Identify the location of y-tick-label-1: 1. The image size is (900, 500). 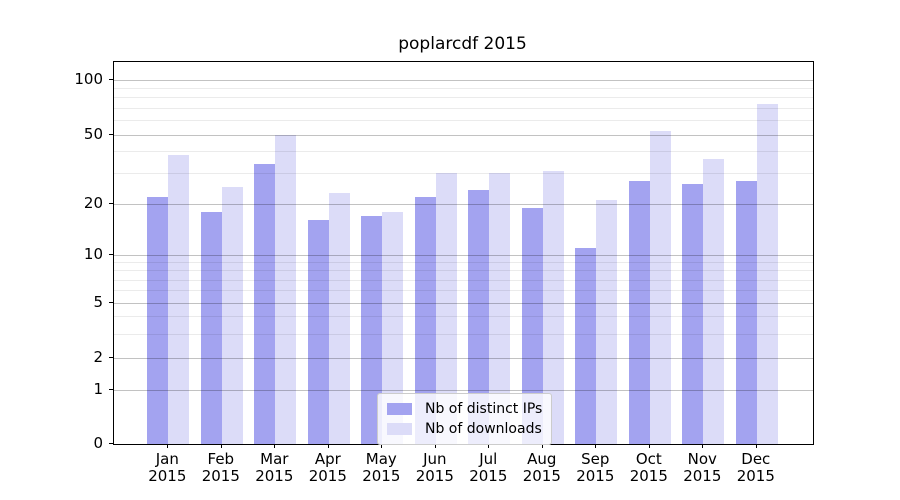
(98, 388).